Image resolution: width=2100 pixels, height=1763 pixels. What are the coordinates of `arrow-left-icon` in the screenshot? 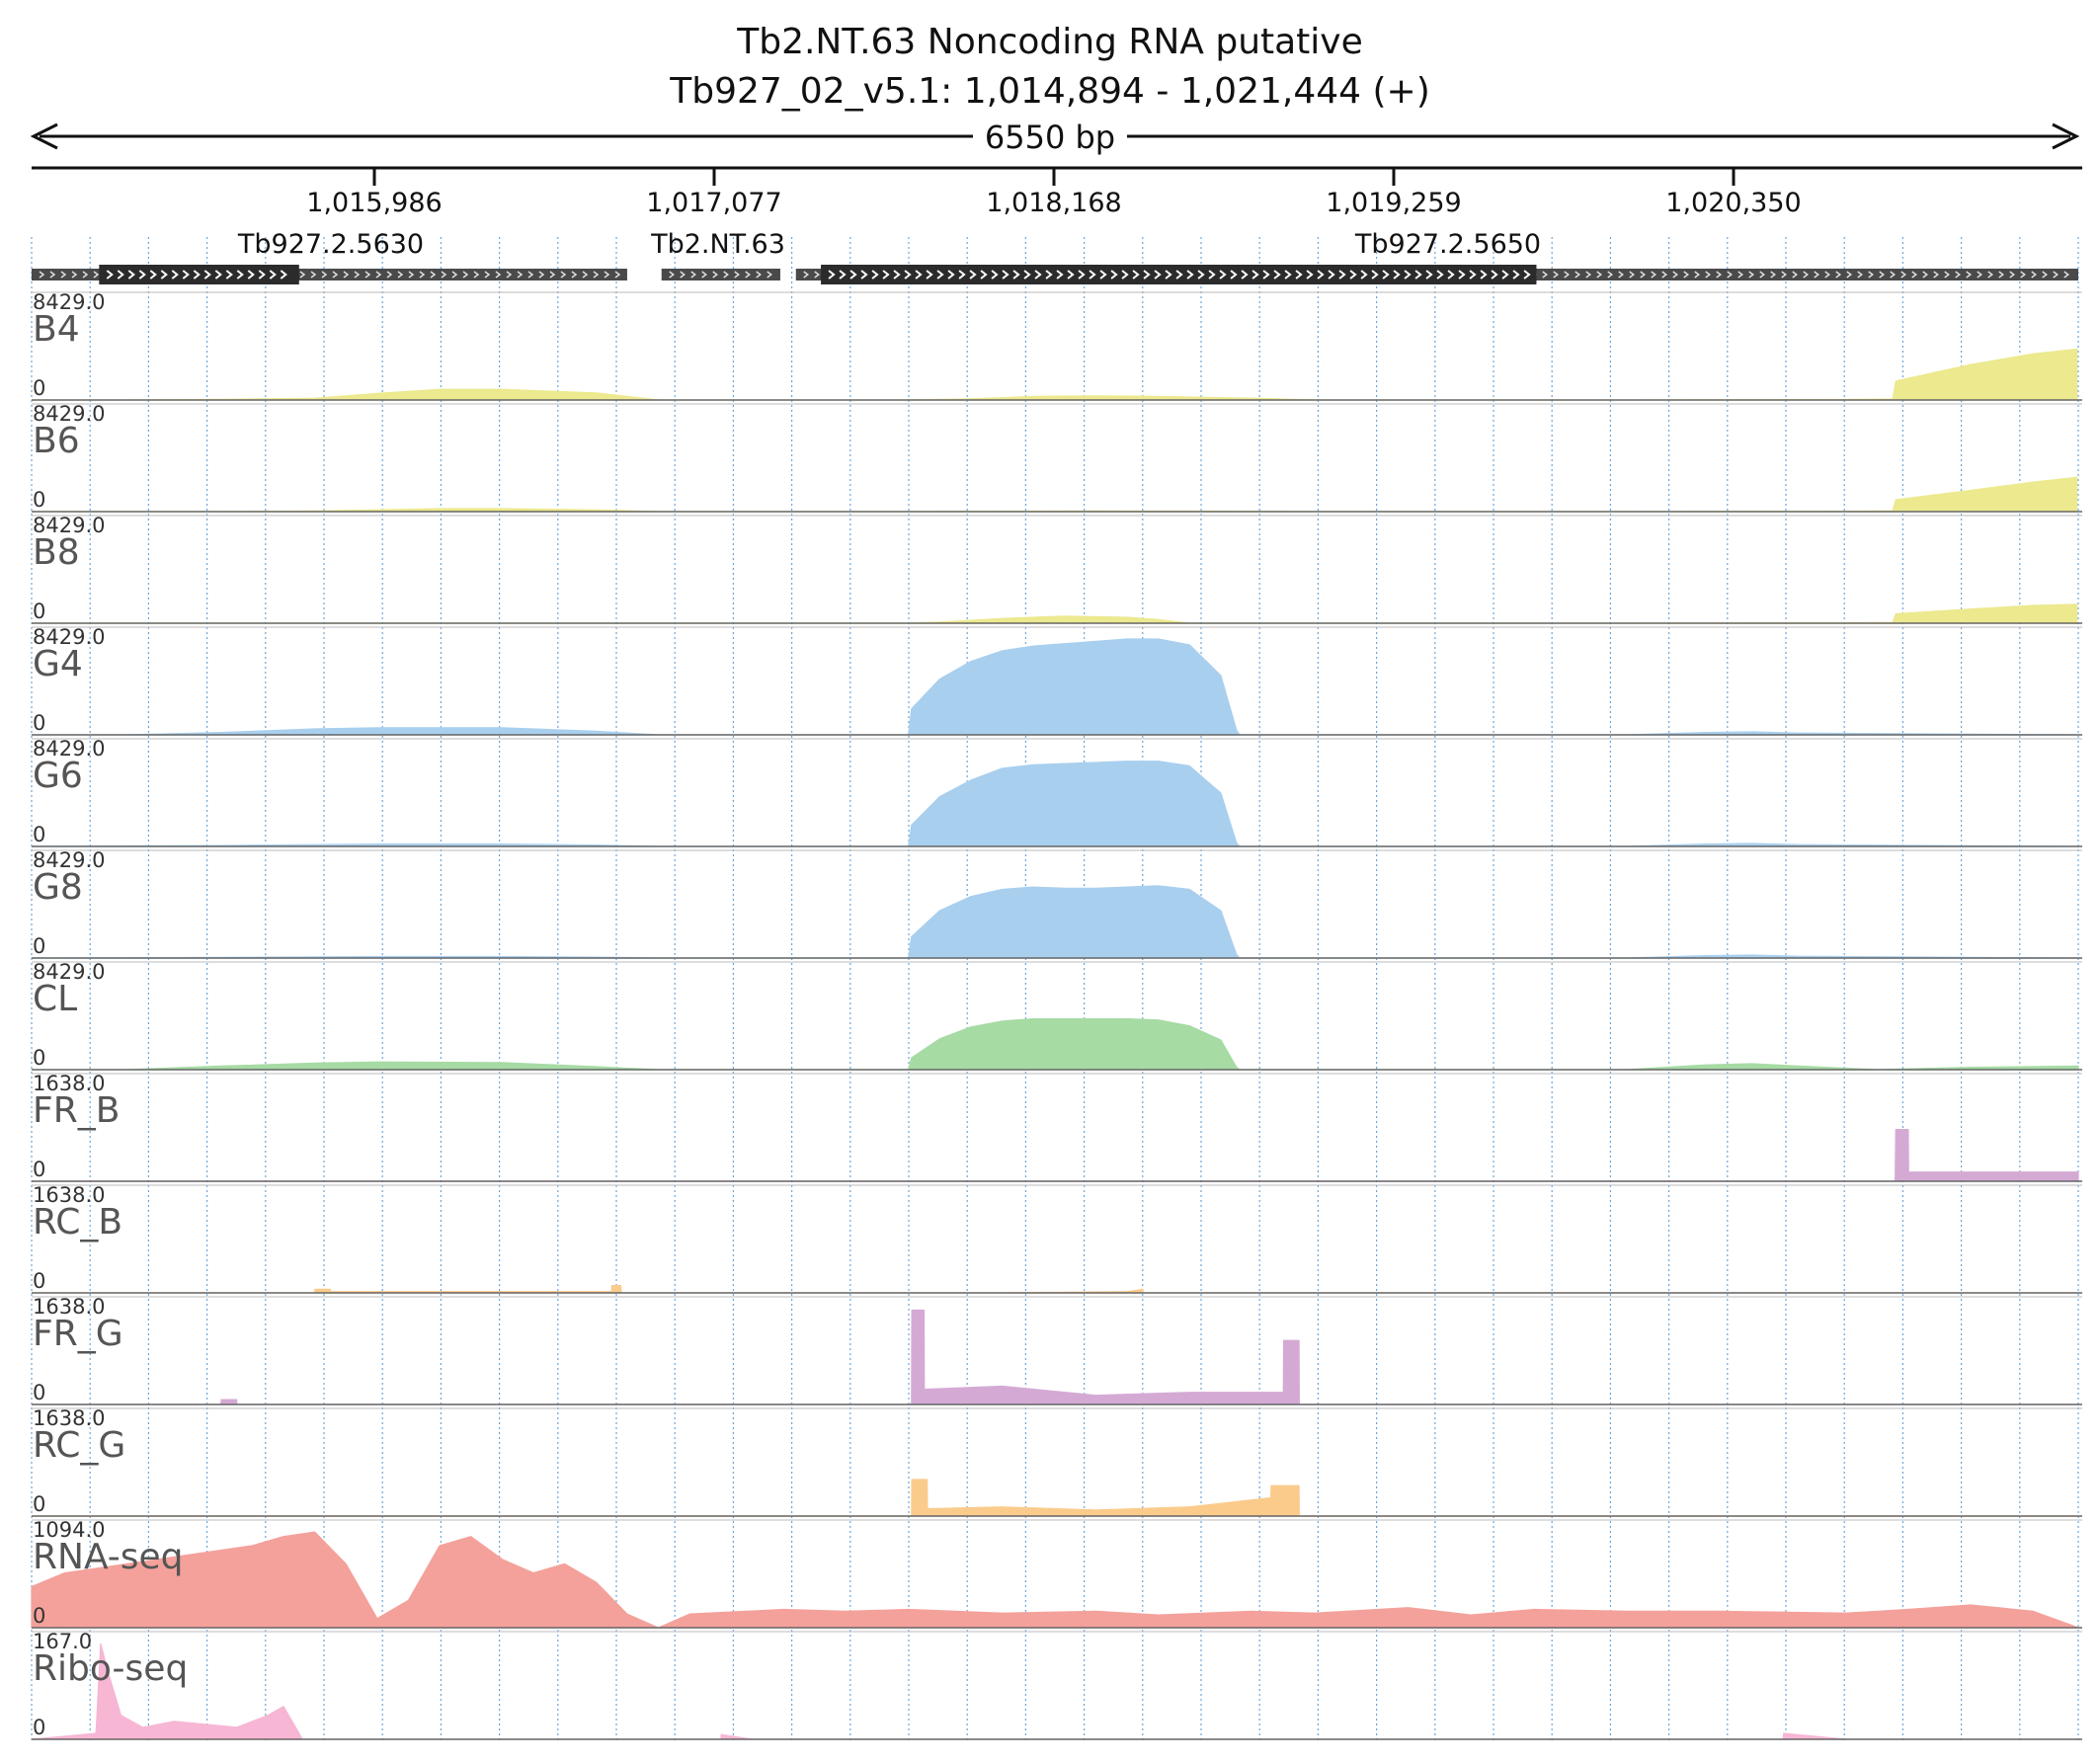 It's located at (44, 136).